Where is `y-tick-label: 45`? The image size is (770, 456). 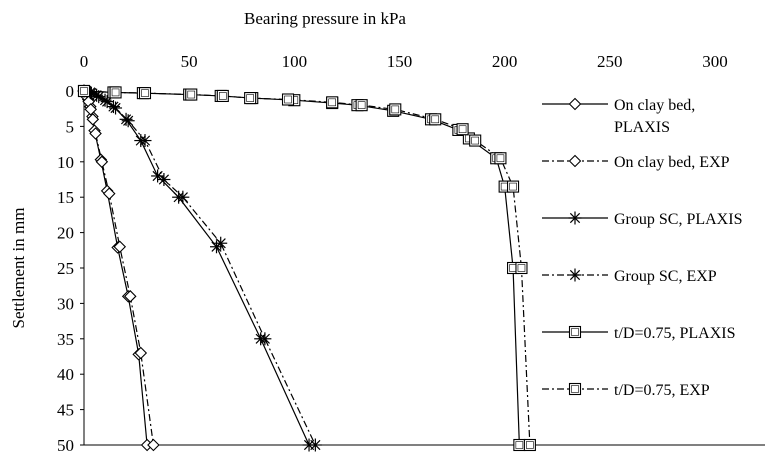 y-tick-label: 45 is located at coordinates (65, 410).